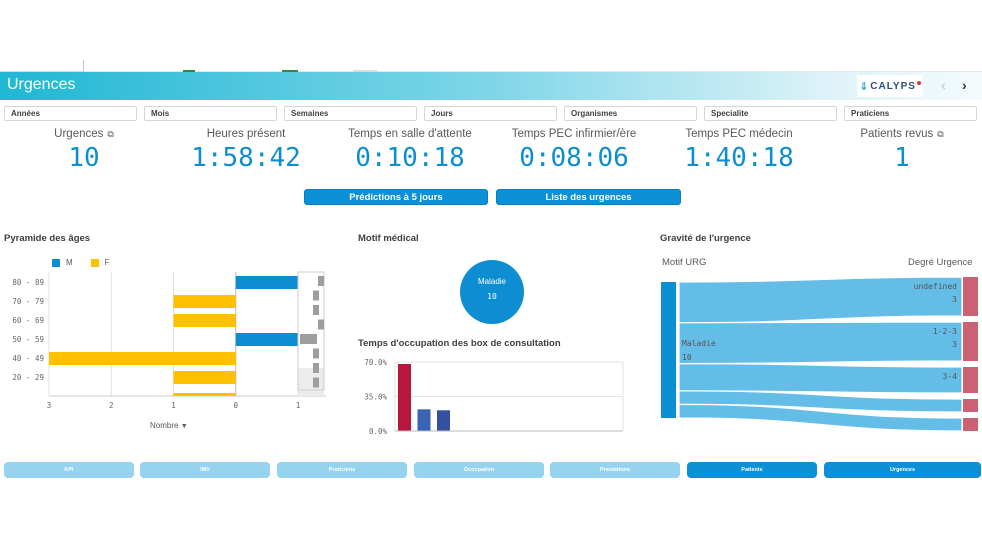 The height and width of the screenshot is (550, 982). I want to click on pyramid-y-tick: 20 - 29, so click(28, 377).